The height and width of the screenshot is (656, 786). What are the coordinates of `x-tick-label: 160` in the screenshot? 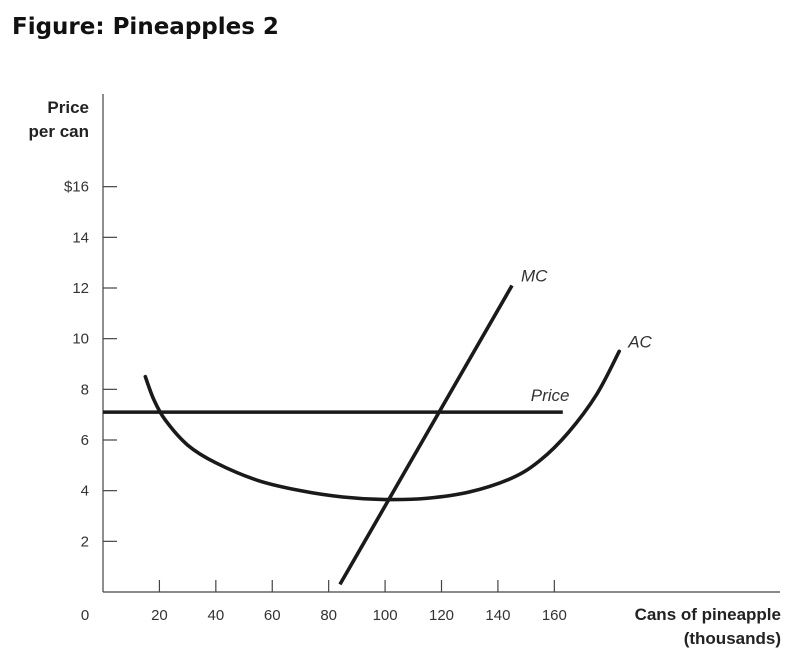 It's located at (554, 615).